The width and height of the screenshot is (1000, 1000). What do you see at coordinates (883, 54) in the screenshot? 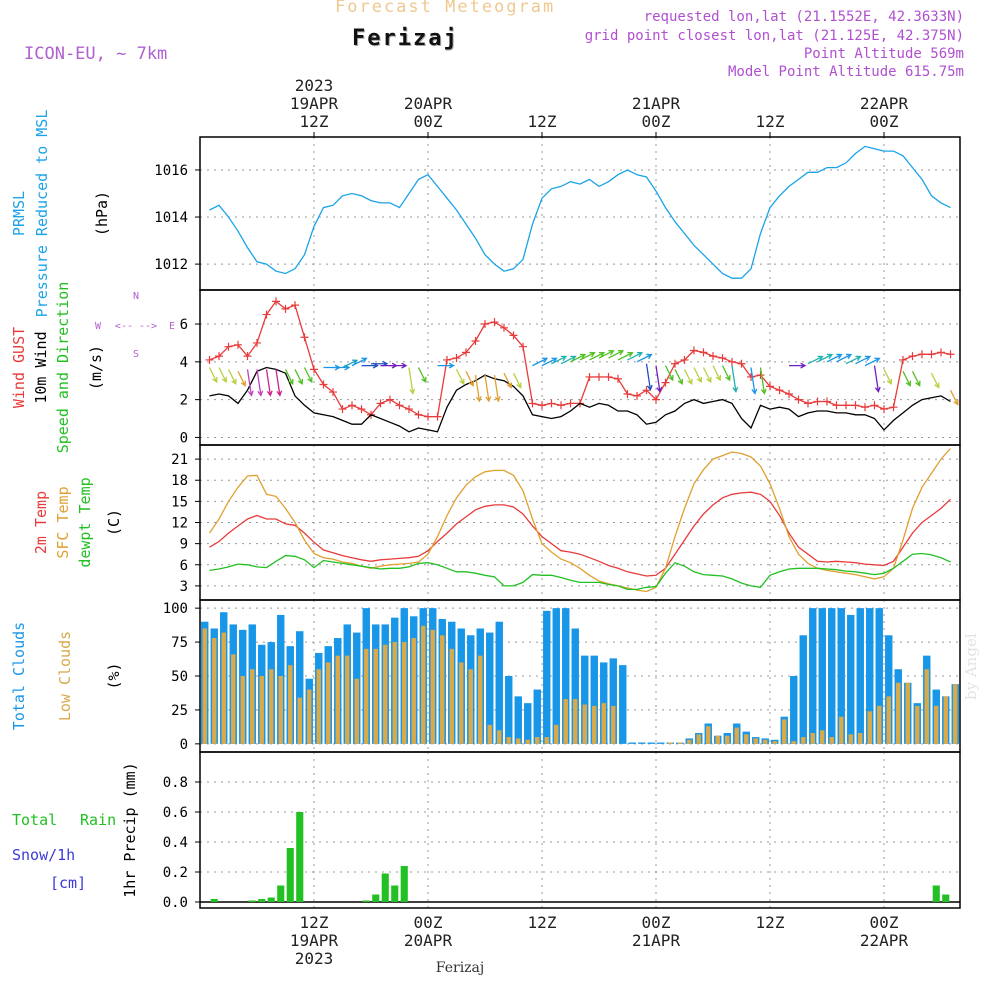
I see `point-altitude-label: Point Altitude 569m` at bounding box center [883, 54].